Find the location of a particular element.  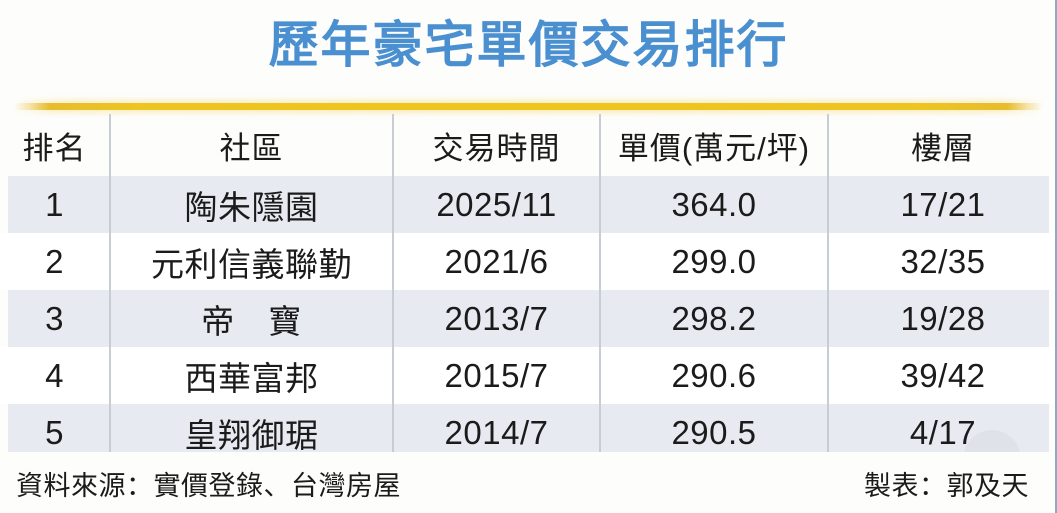

cell-deal-time: 2015/7 is located at coordinates (496, 375).